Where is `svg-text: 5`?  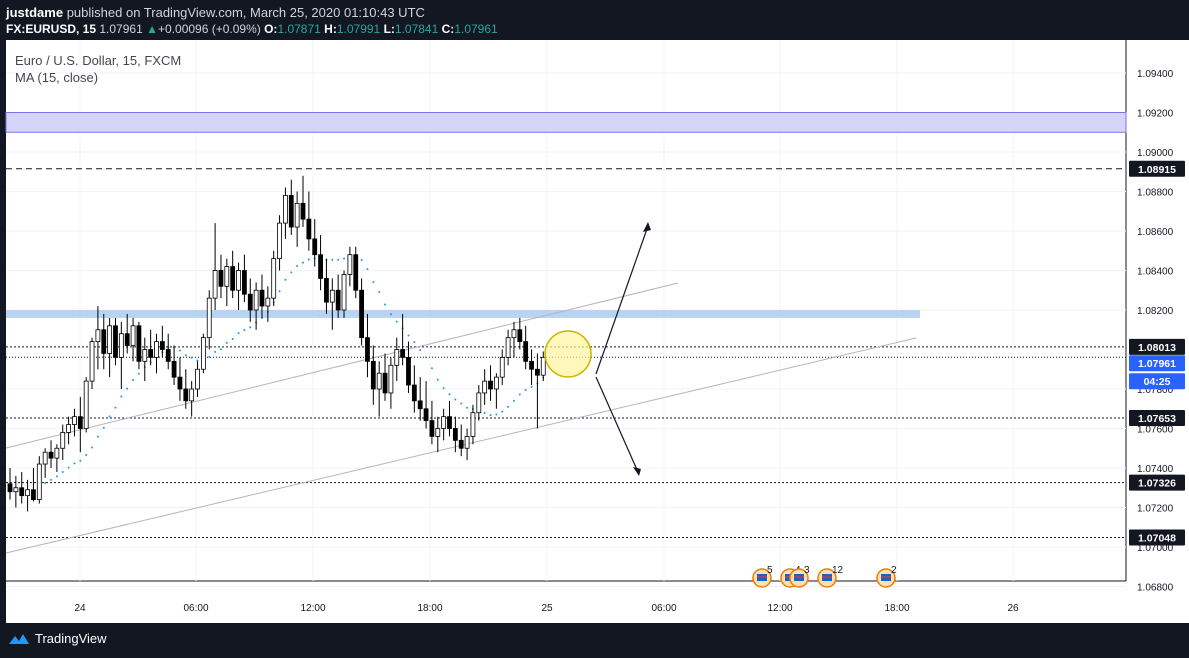
svg-text: 5 is located at coordinates (770, 570).